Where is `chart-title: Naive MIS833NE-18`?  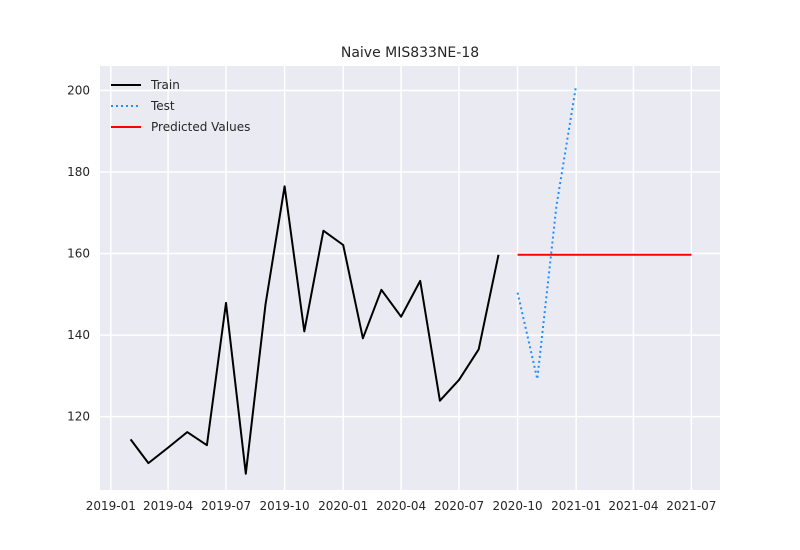 chart-title: Naive MIS833NE-18 is located at coordinates (410, 53).